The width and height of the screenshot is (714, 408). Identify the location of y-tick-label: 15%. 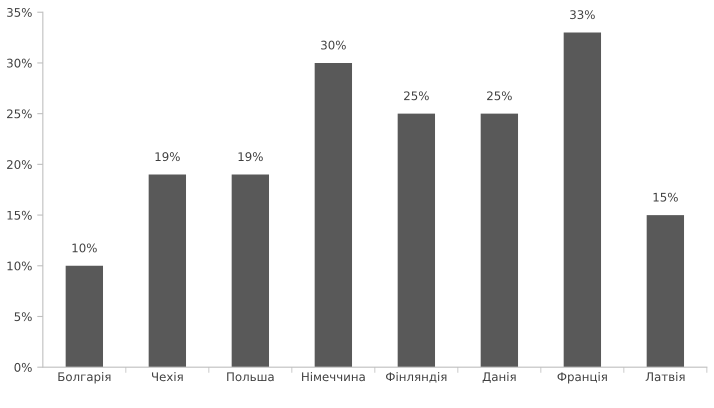
(19, 215).